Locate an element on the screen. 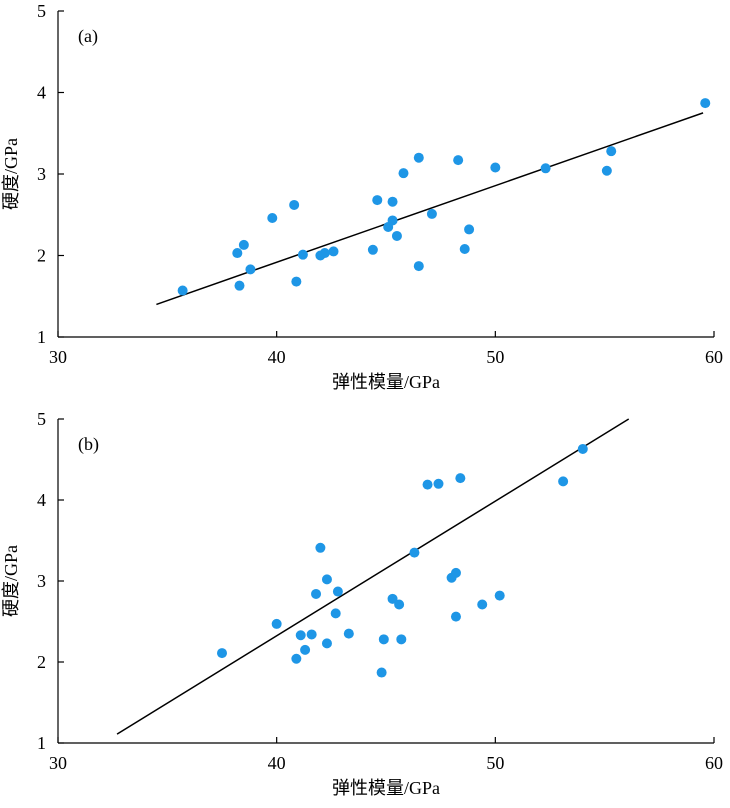 This screenshot has height=808, width=730. panel-label: (b) is located at coordinates (88, 444).